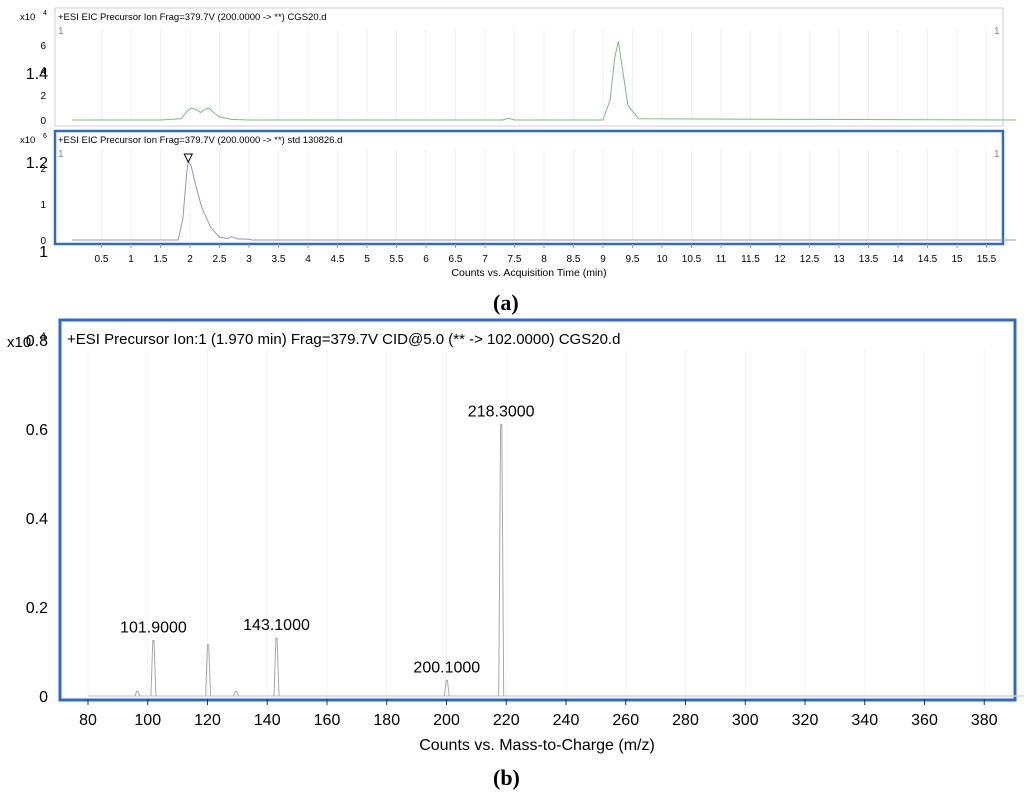 This screenshot has height=799, width=1024. I want to click on eic-xtick-label: 9, so click(603, 259).